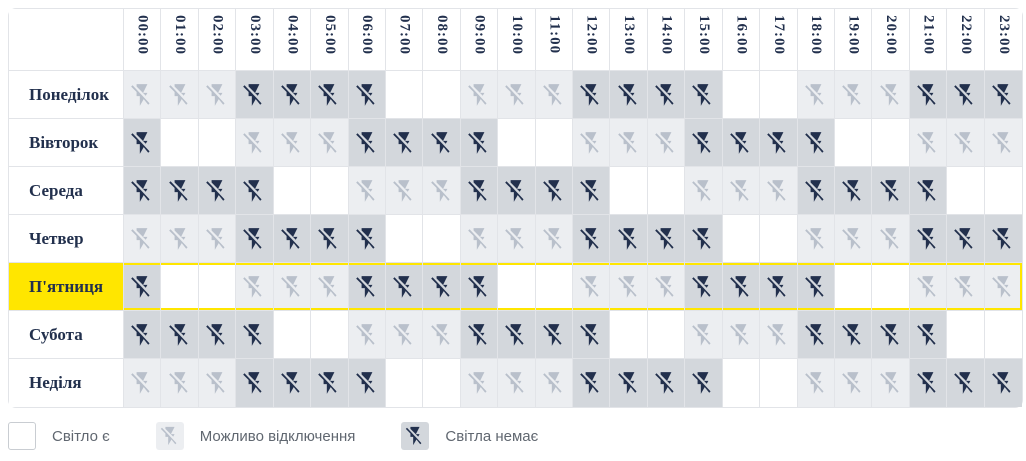 The image size is (1026, 461). Describe the element at coordinates (554, 40) in the screenshot. I see `hour-header: 11:00` at that location.